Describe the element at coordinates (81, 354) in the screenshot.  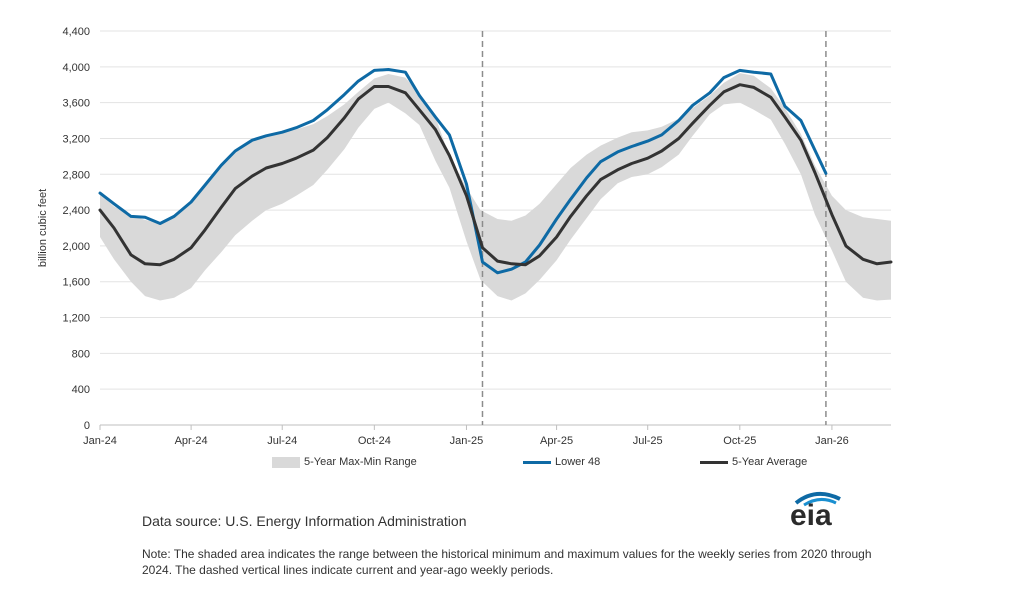
I see `y-tick-label: 800` at that location.